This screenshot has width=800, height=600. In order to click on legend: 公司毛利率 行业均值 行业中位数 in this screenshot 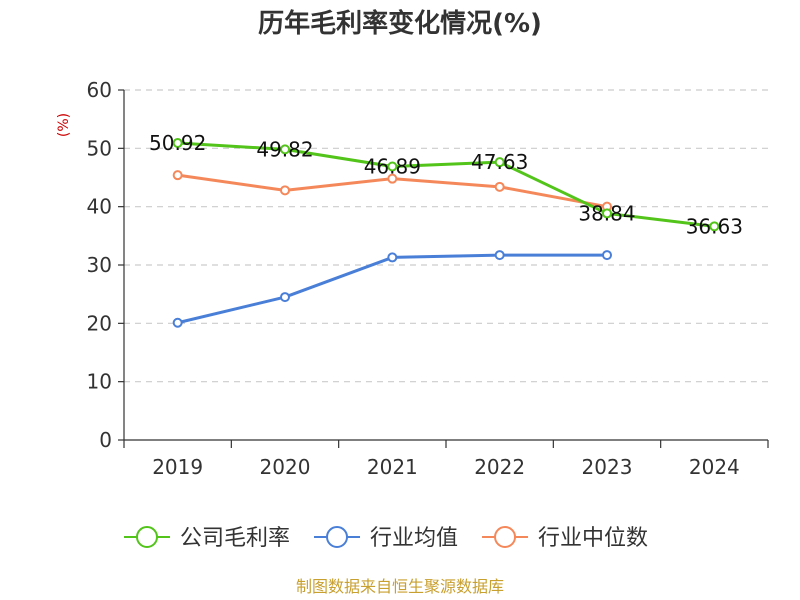, I will do `click(386, 538)`.